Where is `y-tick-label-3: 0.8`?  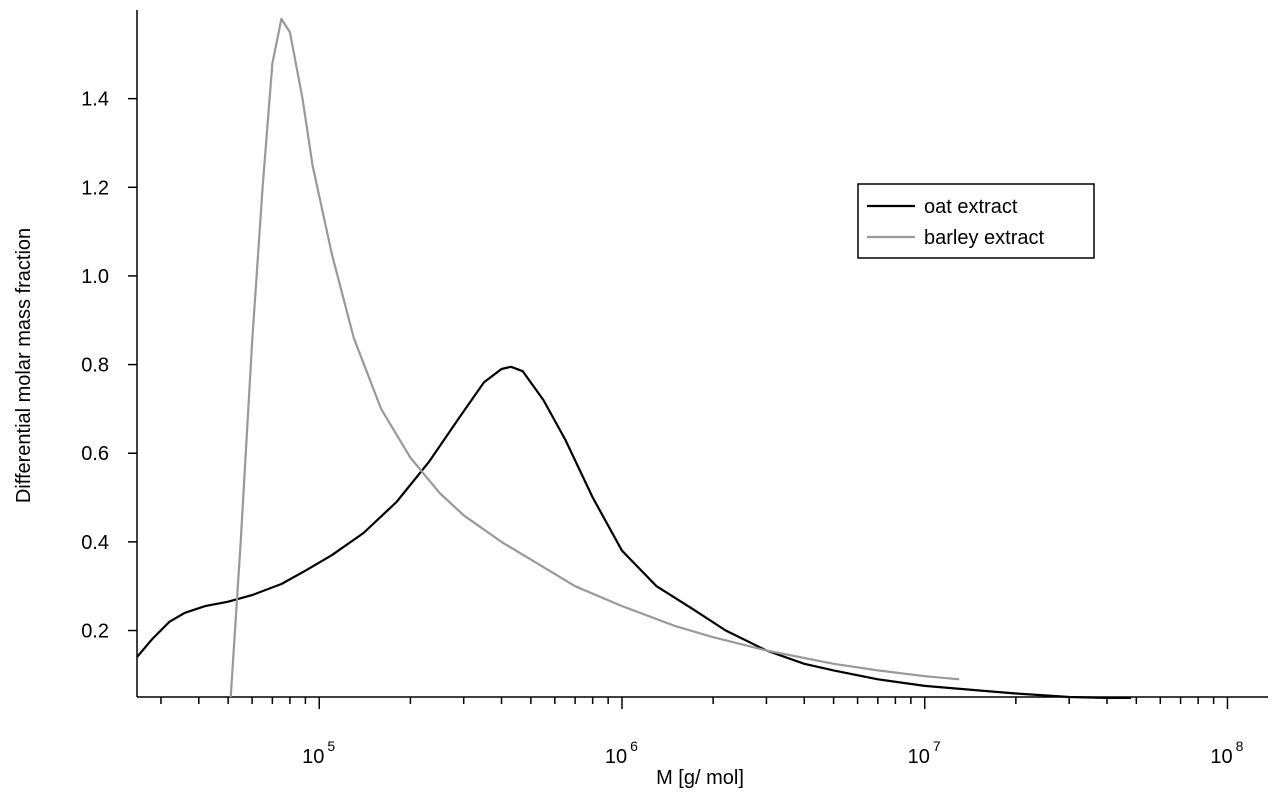 y-tick-label-3: 0.8 is located at coordinates (95, 366).